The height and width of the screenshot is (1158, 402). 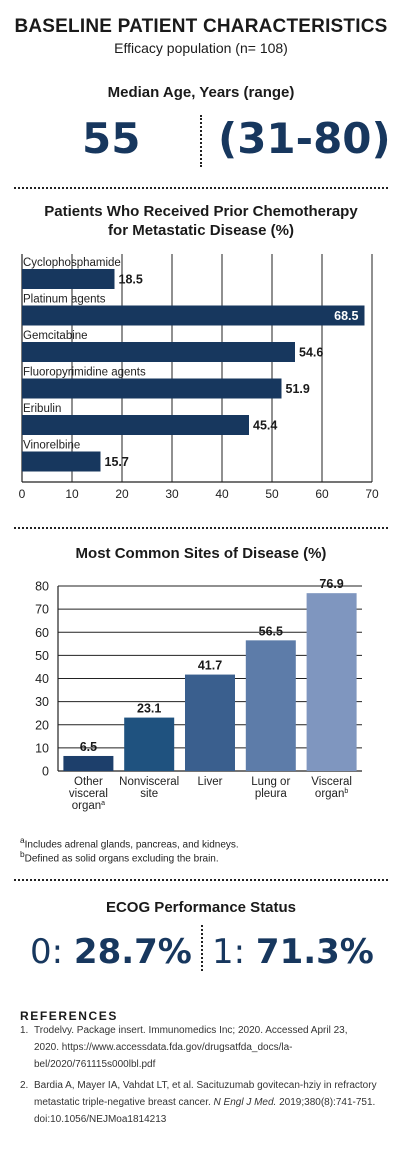 What do you see at coordinates (42, 610) in the screenshot?
I see `y-tick-label: 70` at bounding box center [42, 610].